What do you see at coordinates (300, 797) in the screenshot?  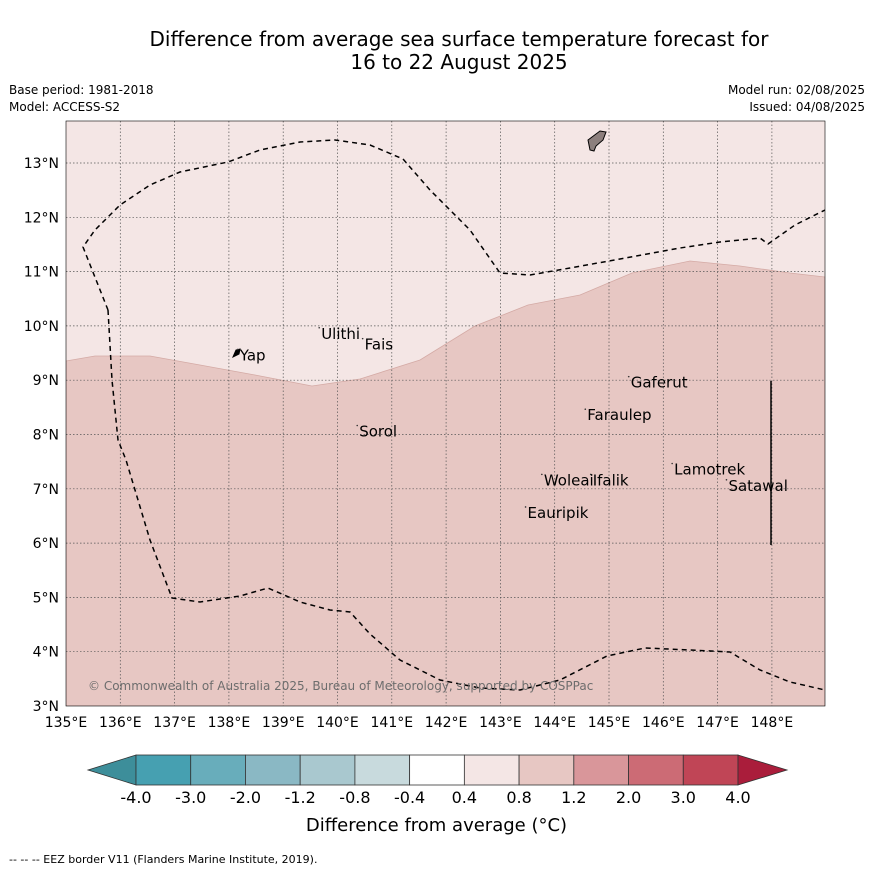 I see `colorbar-tick-label: -1.2` at bounding box center [300, 797].